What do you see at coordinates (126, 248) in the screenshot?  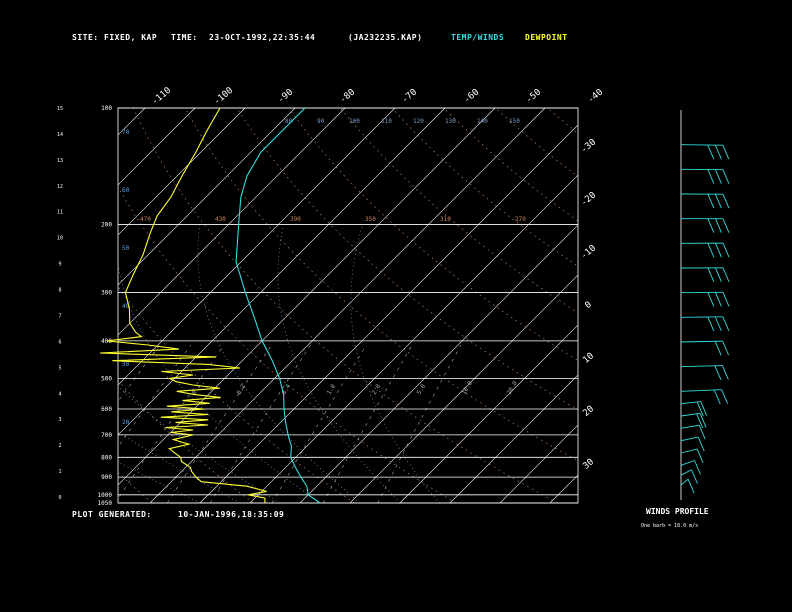 I see `theta-e-label: 50` at bounding box center [126, 248].